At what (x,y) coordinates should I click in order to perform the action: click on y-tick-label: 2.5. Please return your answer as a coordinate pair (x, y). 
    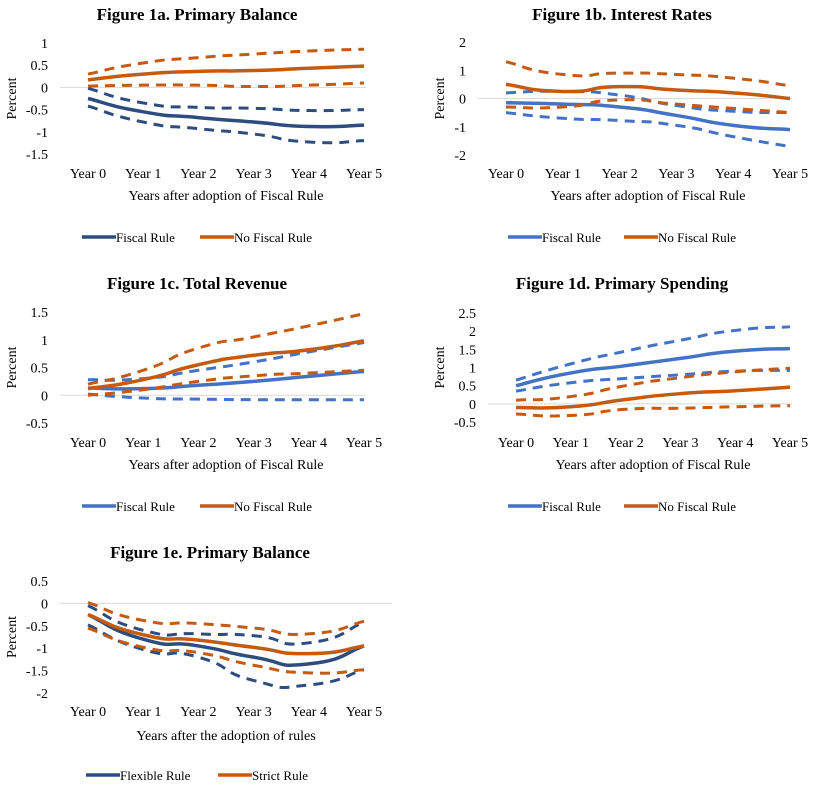
    Looking at the image, I should click on (468, 314).